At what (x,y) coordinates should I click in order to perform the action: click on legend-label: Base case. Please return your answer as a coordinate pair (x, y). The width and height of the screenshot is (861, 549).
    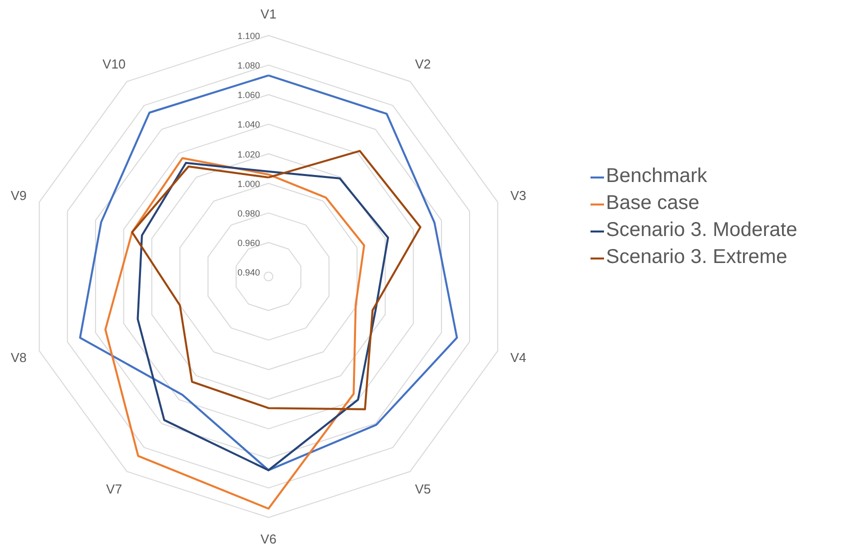
    Looking at the image, I should click on (653, 203).